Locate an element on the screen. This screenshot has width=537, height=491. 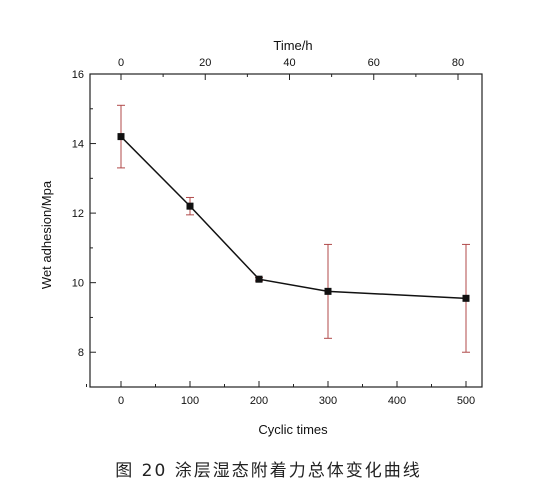
top-tick-label: 60 is located at coordinates (374, 63).